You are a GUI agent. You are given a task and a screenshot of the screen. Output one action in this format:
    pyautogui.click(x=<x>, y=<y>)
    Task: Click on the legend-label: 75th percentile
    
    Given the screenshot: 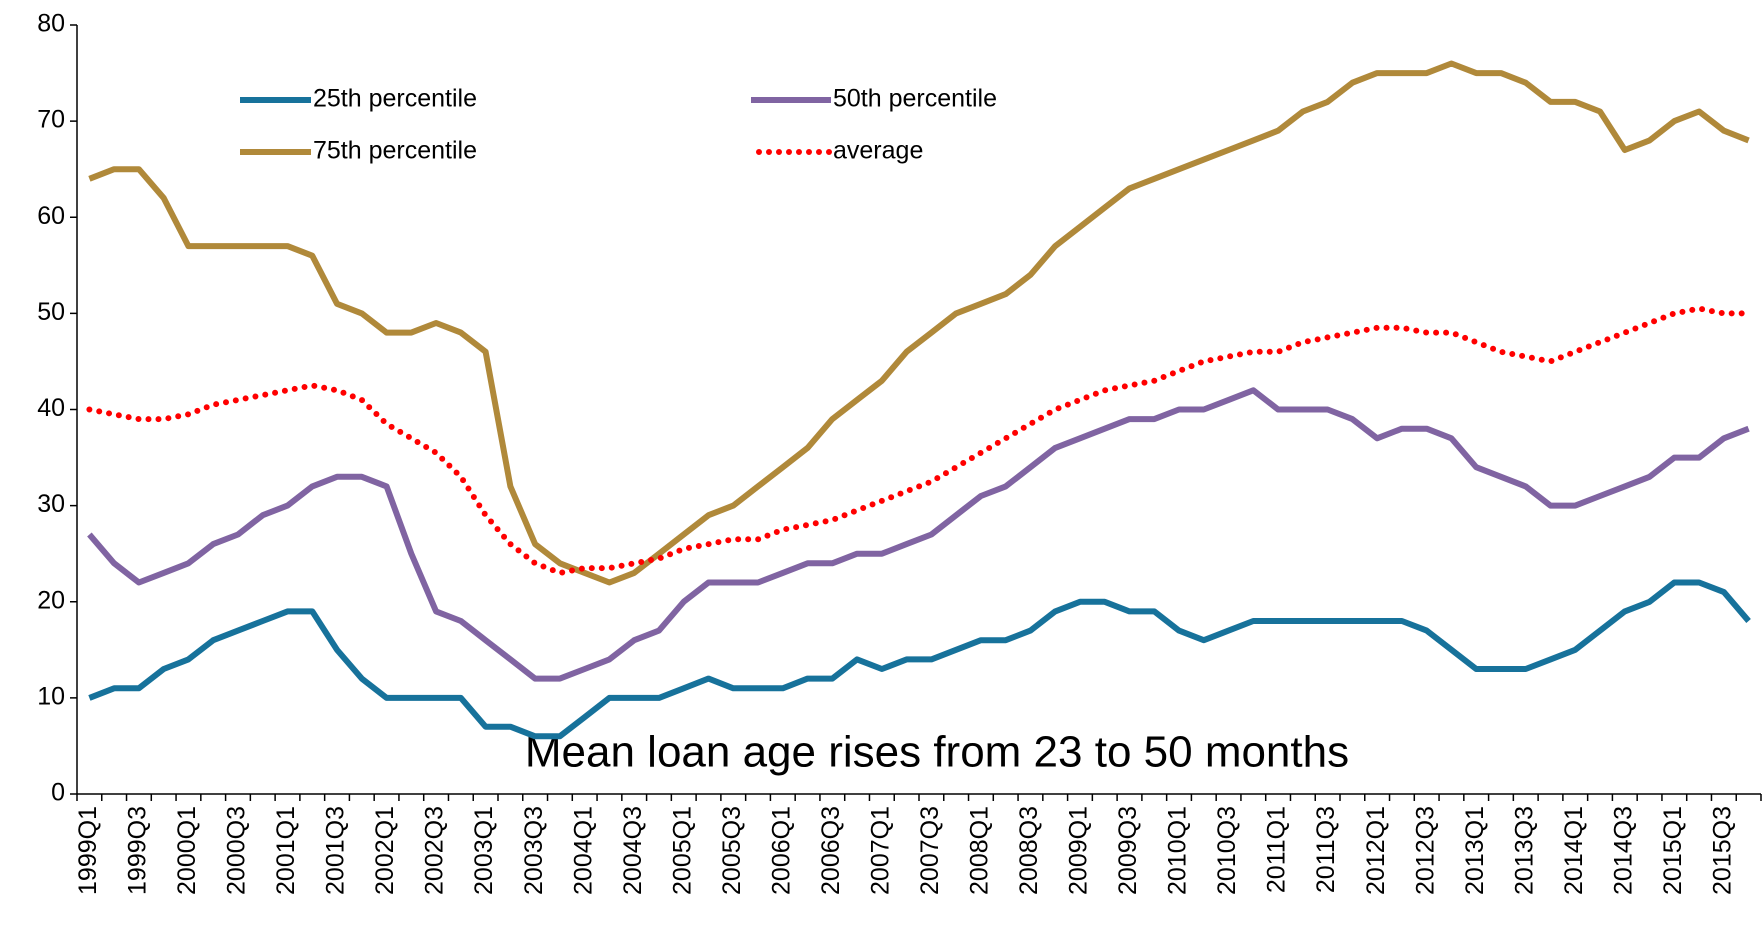 What is the action you would take?
    pyautogui.click(x=395, y=151)
    